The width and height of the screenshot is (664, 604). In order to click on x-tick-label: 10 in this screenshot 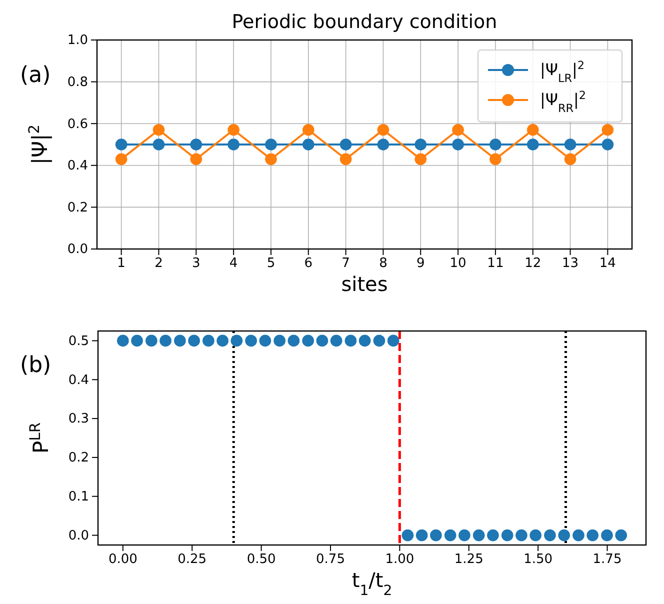, I will do `click(458, 264)`.